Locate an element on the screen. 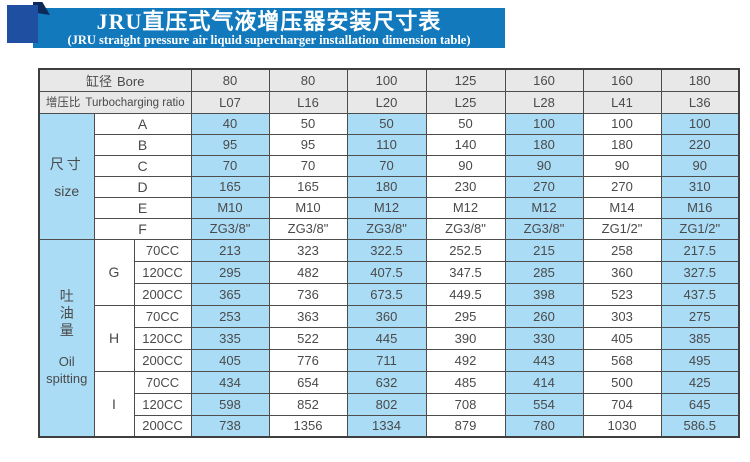  oil-group-label-cell: I is located at coordinates (114, 404).